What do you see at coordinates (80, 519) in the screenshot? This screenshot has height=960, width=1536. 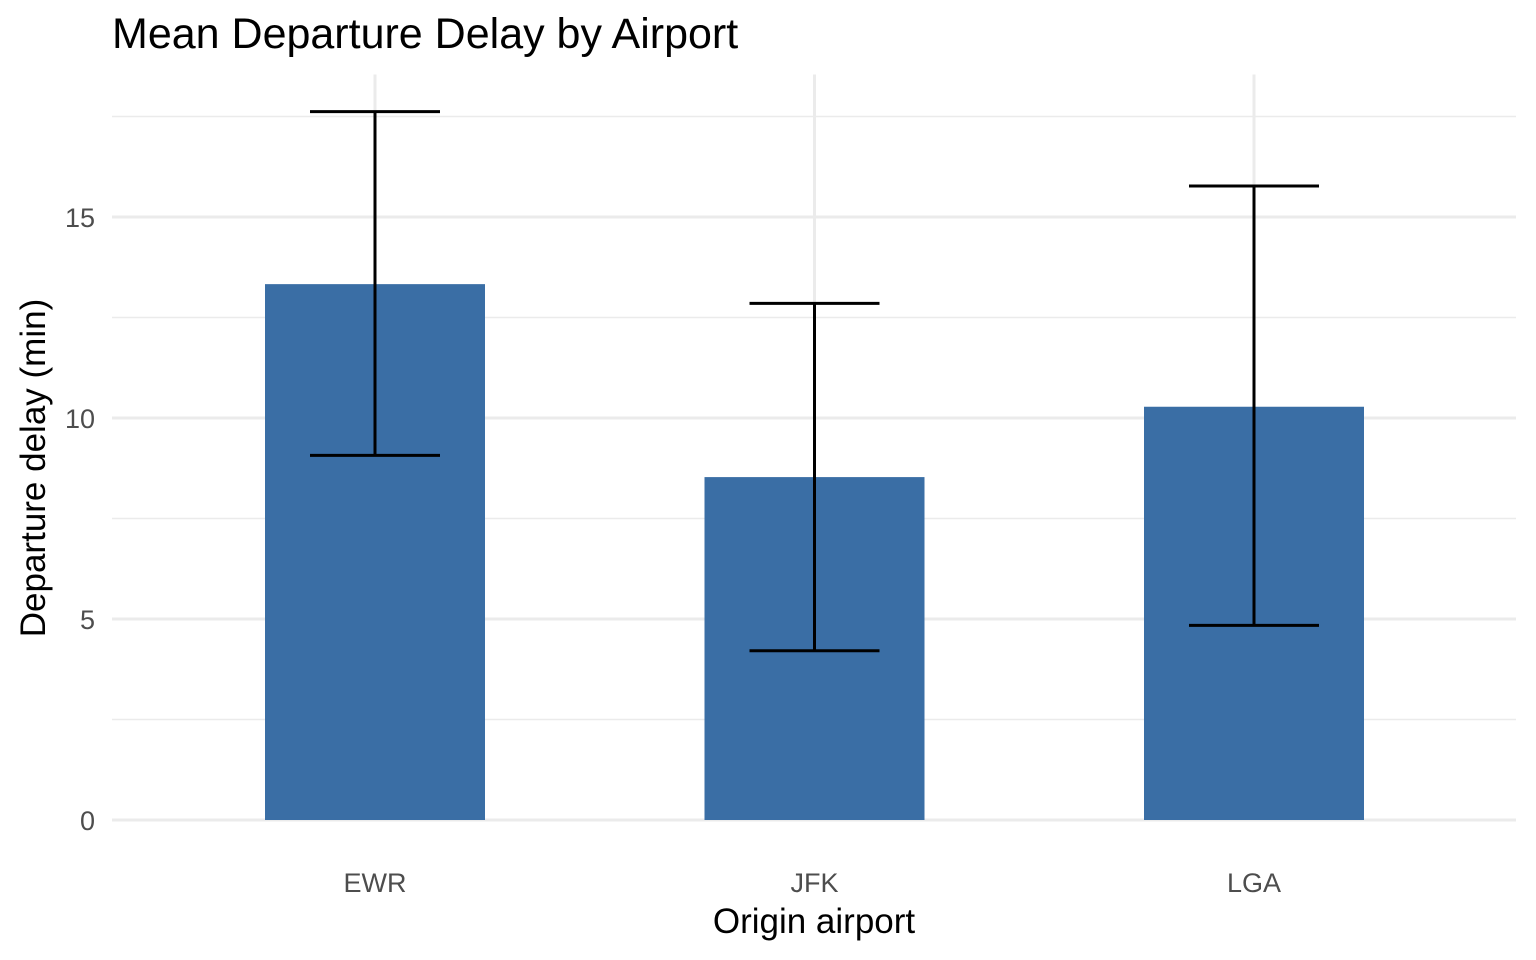 I see `y-tick-labels: 0 5 10 15` at bounding box center [80, 519].